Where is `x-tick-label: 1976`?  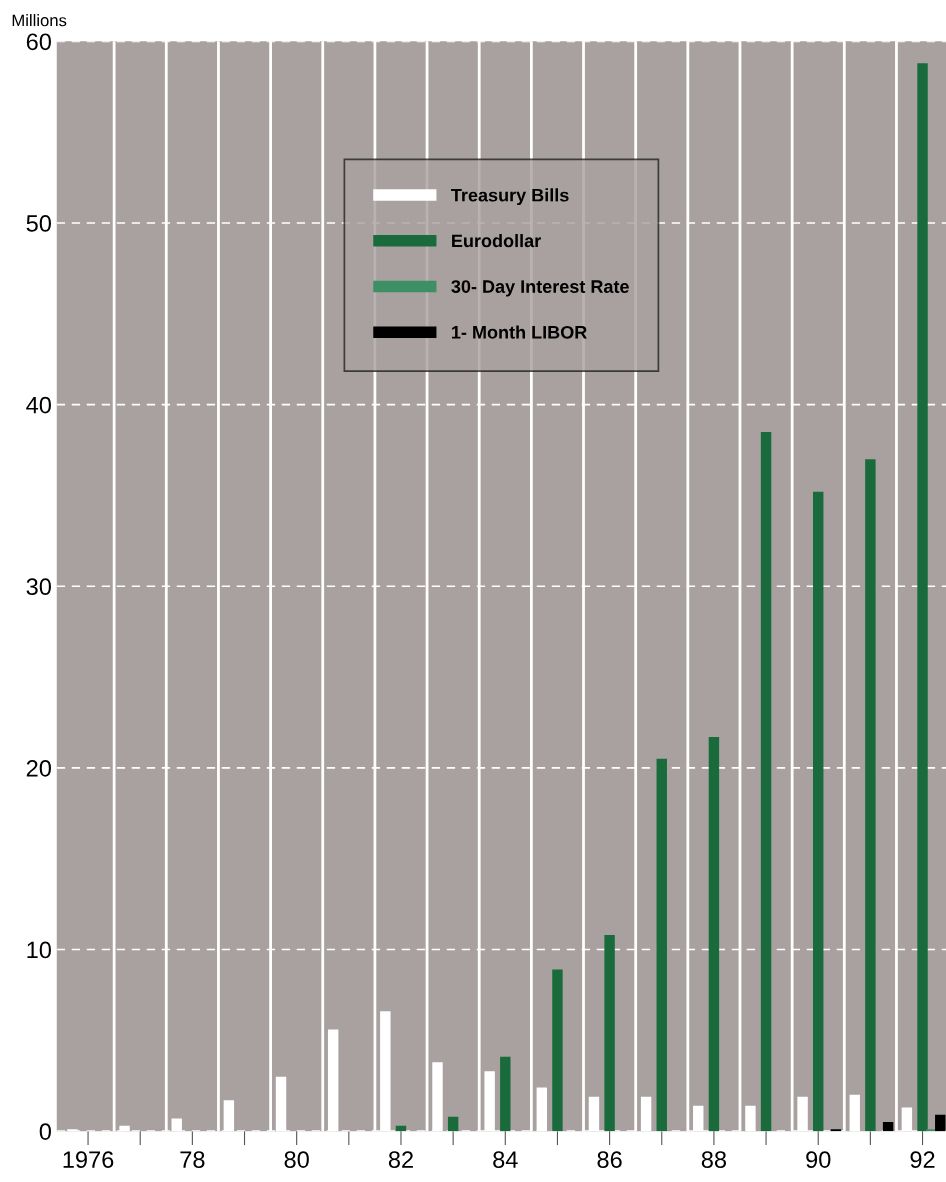
x-tick-label: 1976 is located at coordinates (88, 1159).